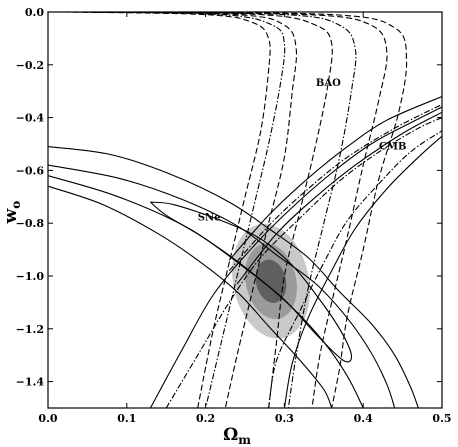  I want to click on x-tick-label: 0.2, so click(205, 418).